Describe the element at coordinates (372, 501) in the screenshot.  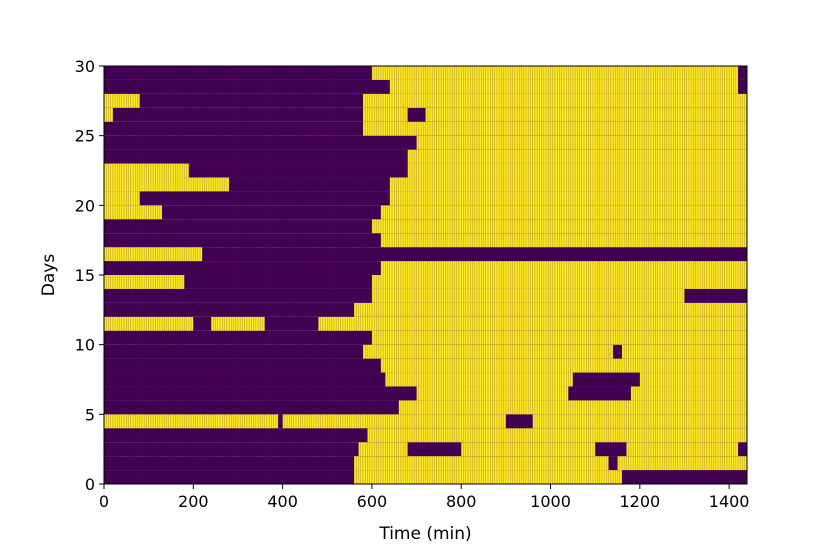
I see `x-tick-label: 600` at that location.